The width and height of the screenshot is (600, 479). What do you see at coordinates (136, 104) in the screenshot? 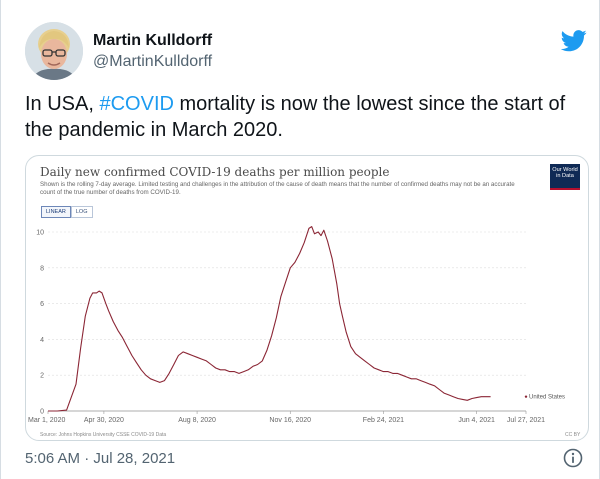
I see `hashtag-link: #COVID` at bounding box center [136, 104].